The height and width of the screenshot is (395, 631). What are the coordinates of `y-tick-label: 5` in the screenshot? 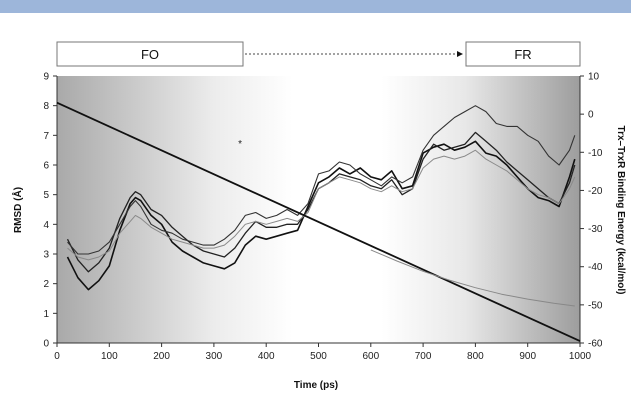 It's located at (46, 195).